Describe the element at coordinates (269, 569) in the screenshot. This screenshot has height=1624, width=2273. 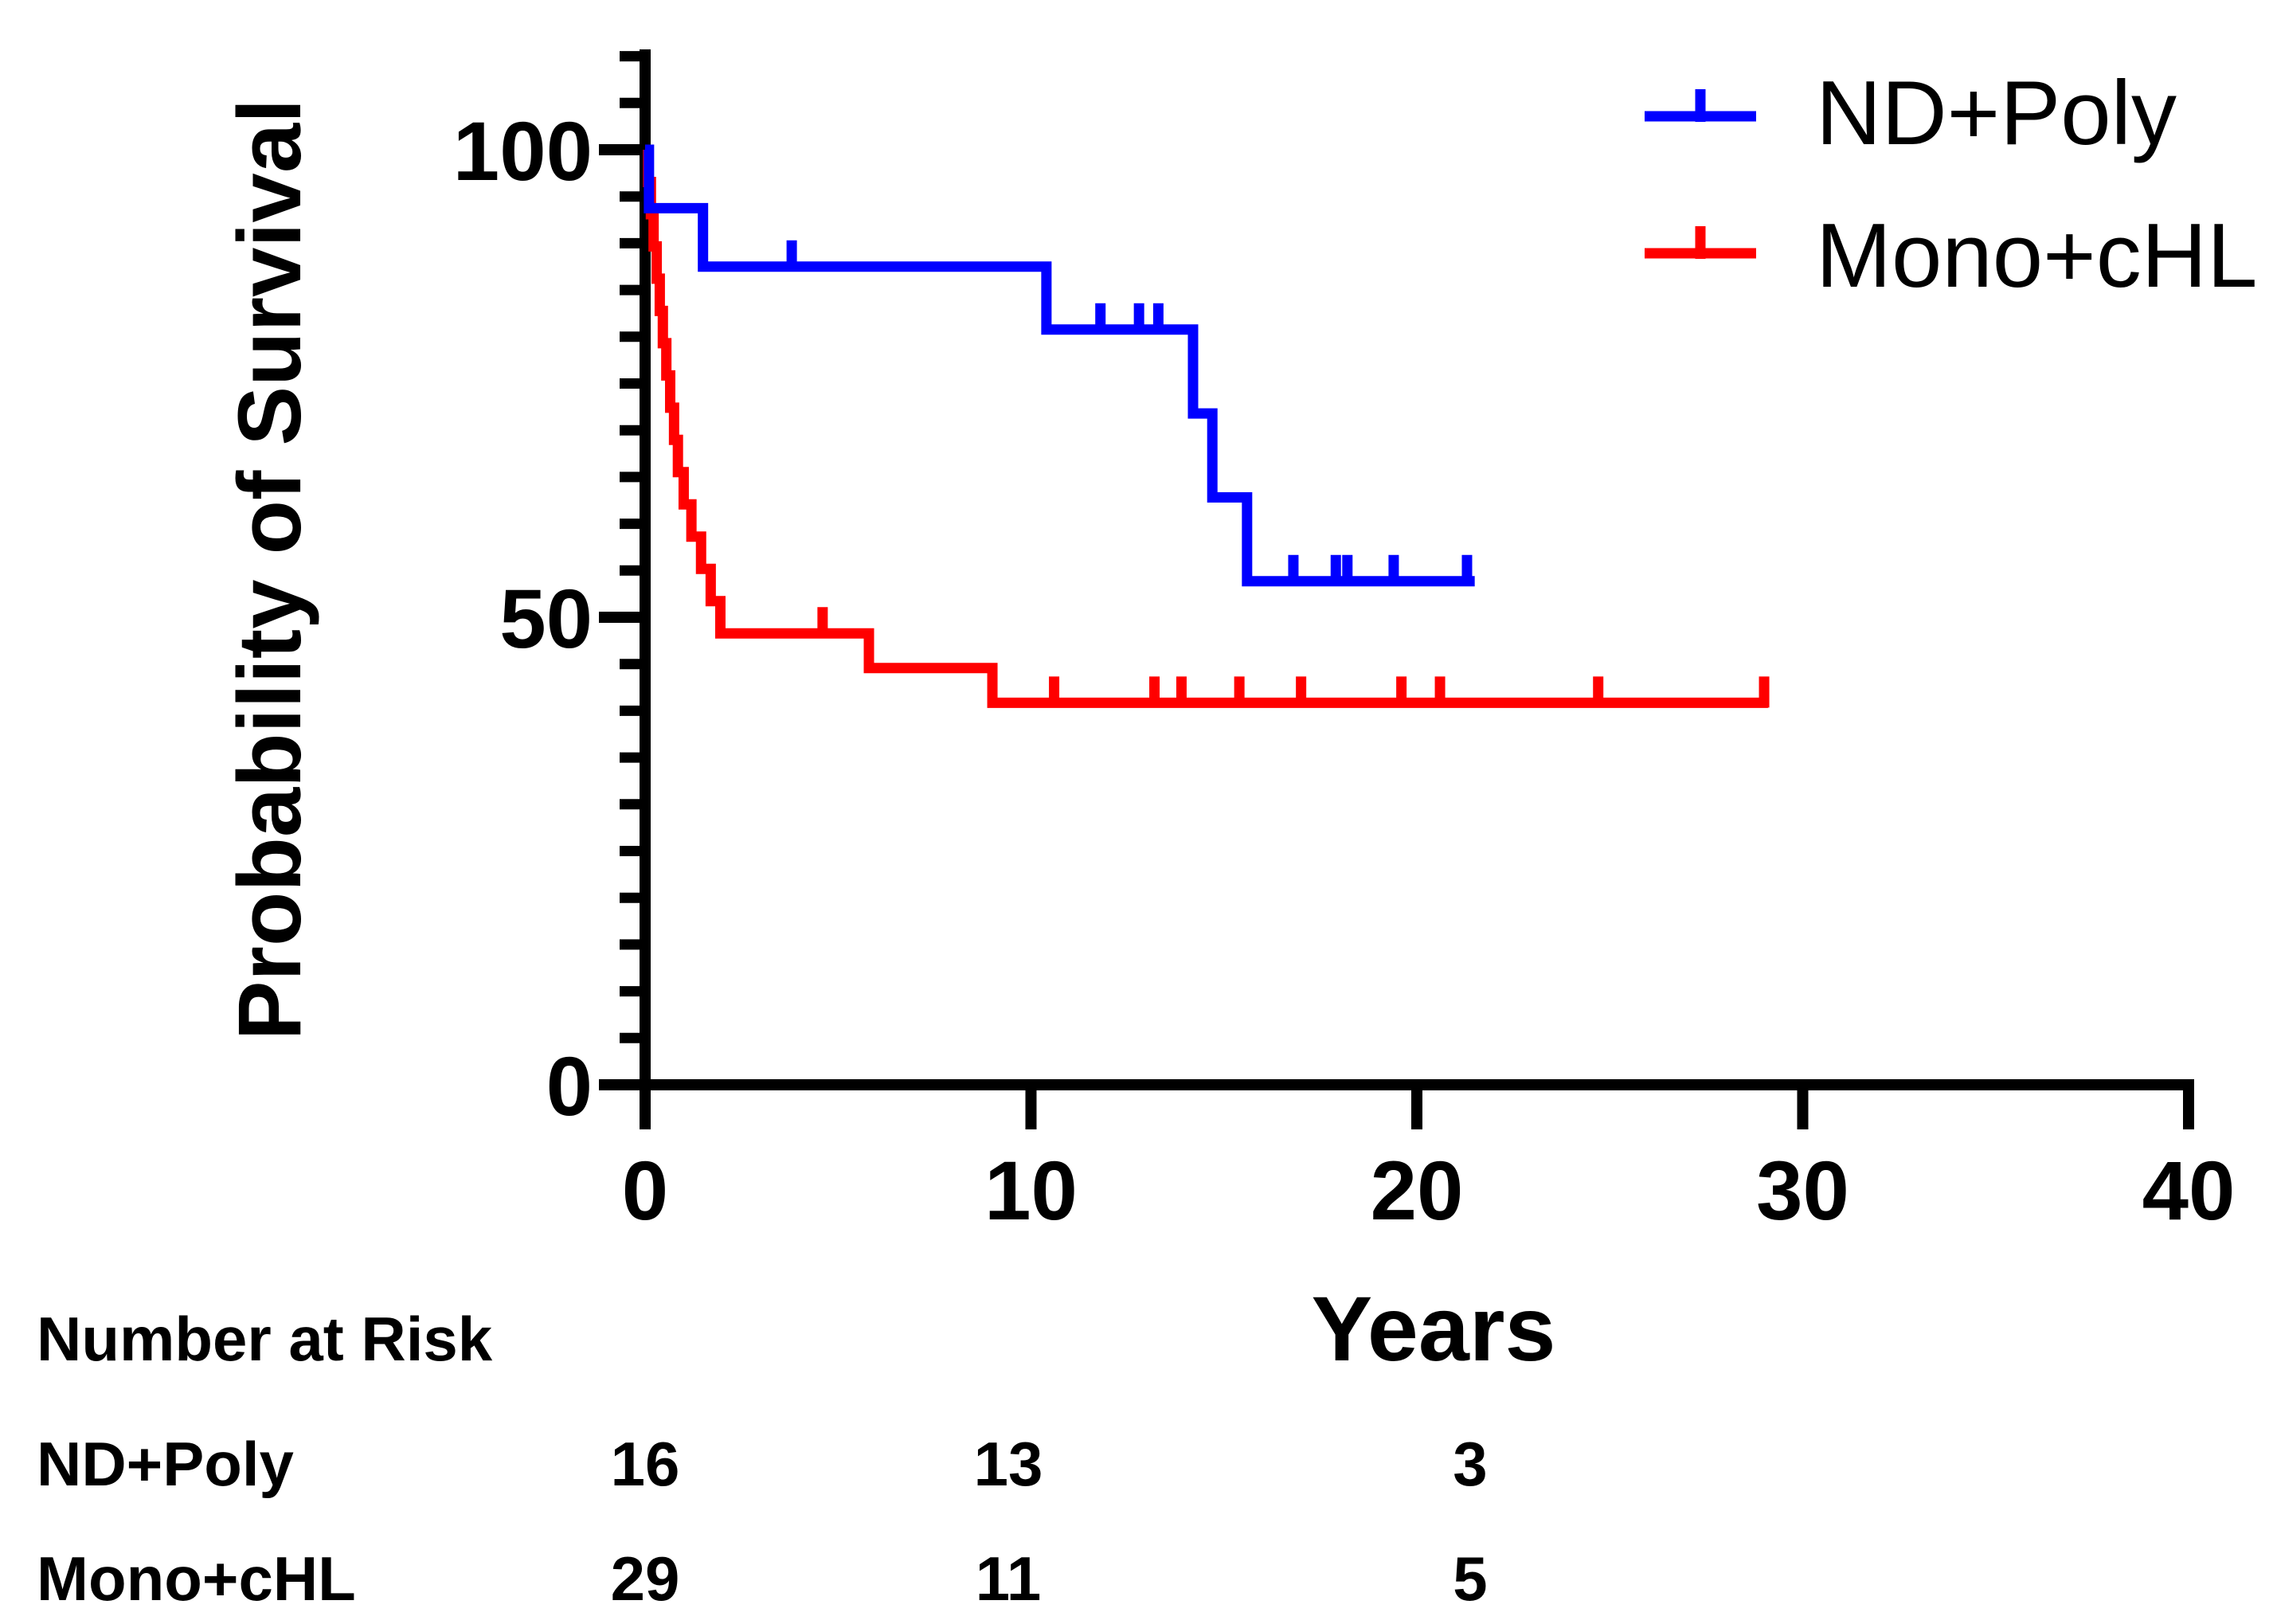
I see `y-axis-title: Probability of Survival` at that location.